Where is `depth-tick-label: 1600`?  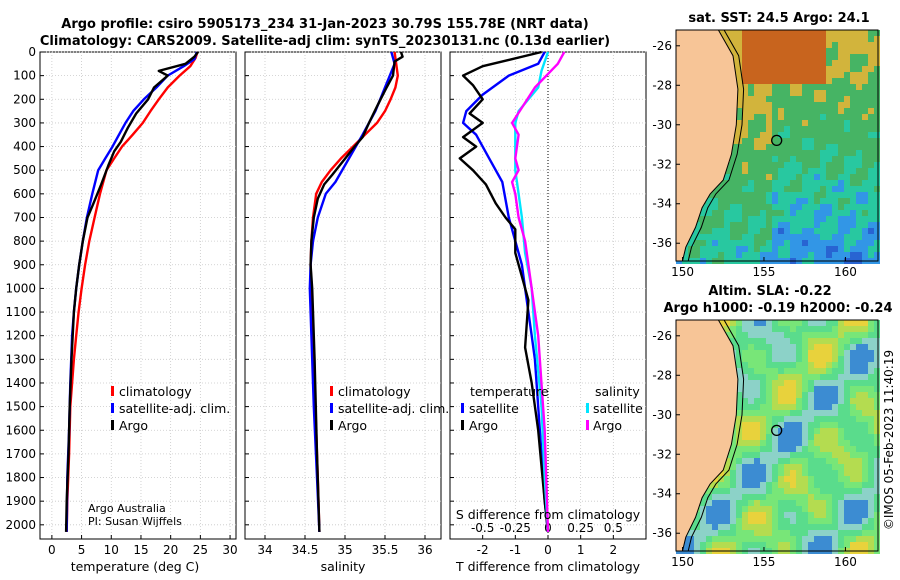
depth-tick-label: 1600 is located at coordinates (20, 430).